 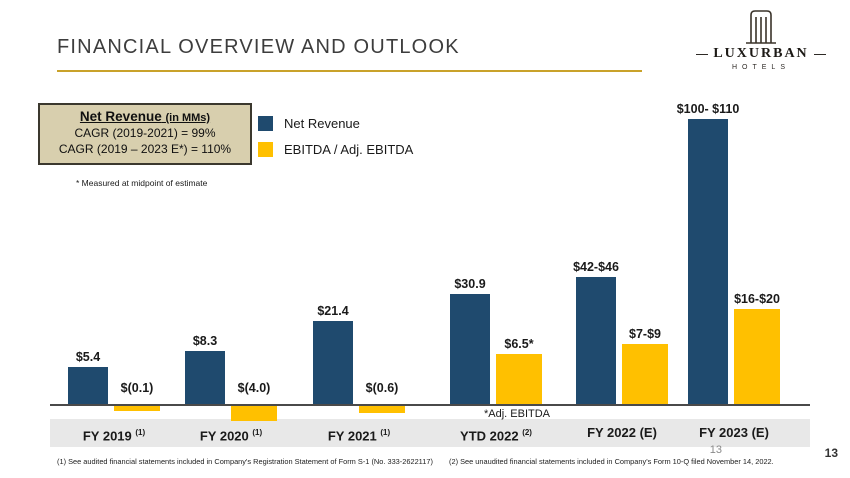 What do you see at coordinates (430, 405) in the screenshot?
I see `x-axis` at bounding box center [430, 405].